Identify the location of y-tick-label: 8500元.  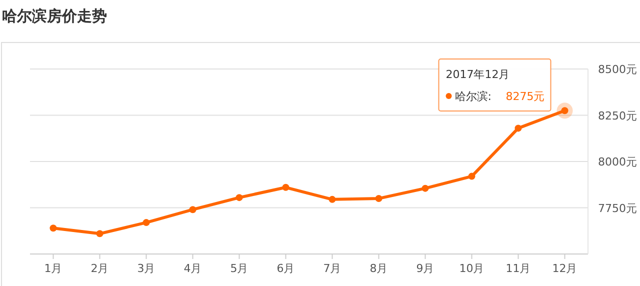
(617, 69).